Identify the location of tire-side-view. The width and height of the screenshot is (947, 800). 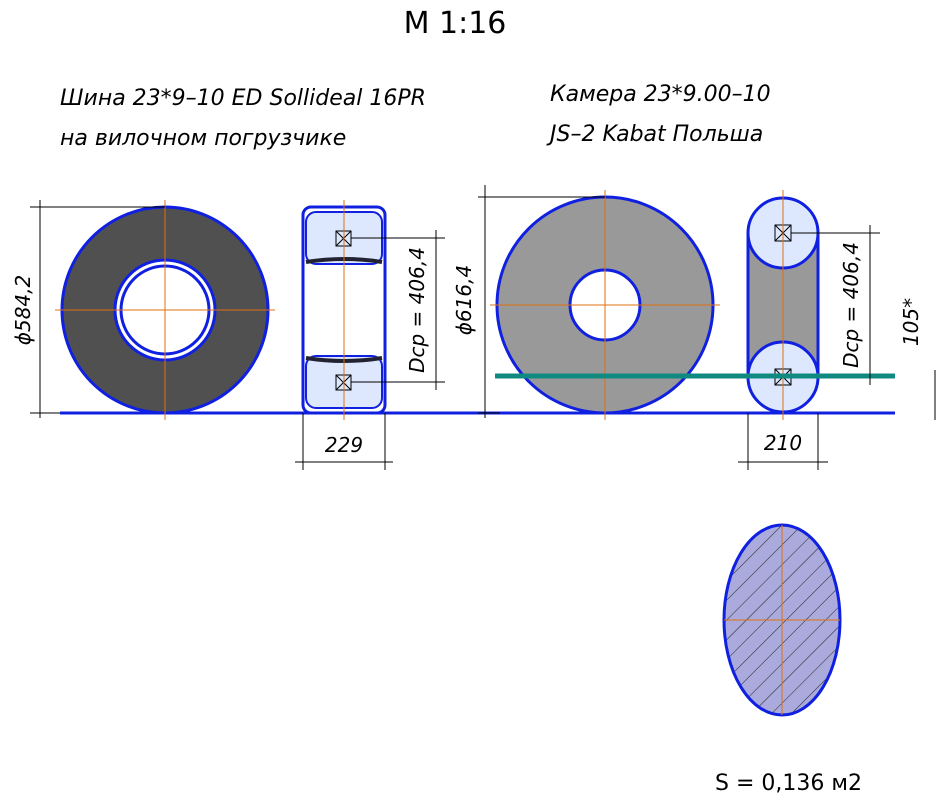
(165, 310).